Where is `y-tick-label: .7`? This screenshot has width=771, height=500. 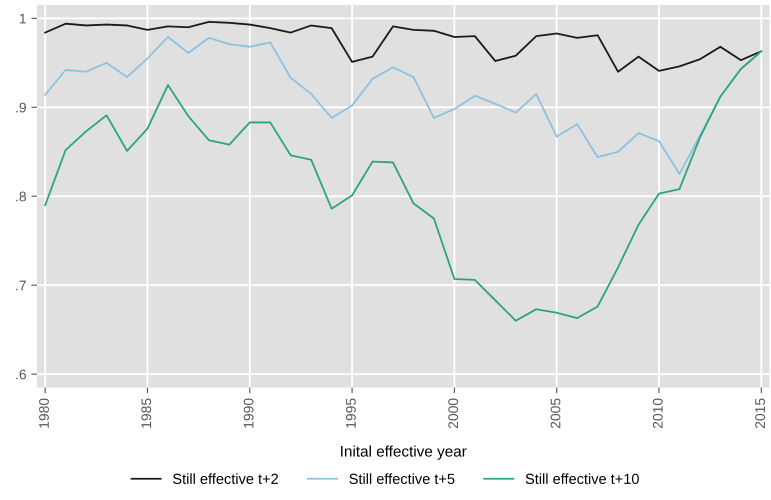
y-tick-label: .7 is located at coordinates (21, 285).